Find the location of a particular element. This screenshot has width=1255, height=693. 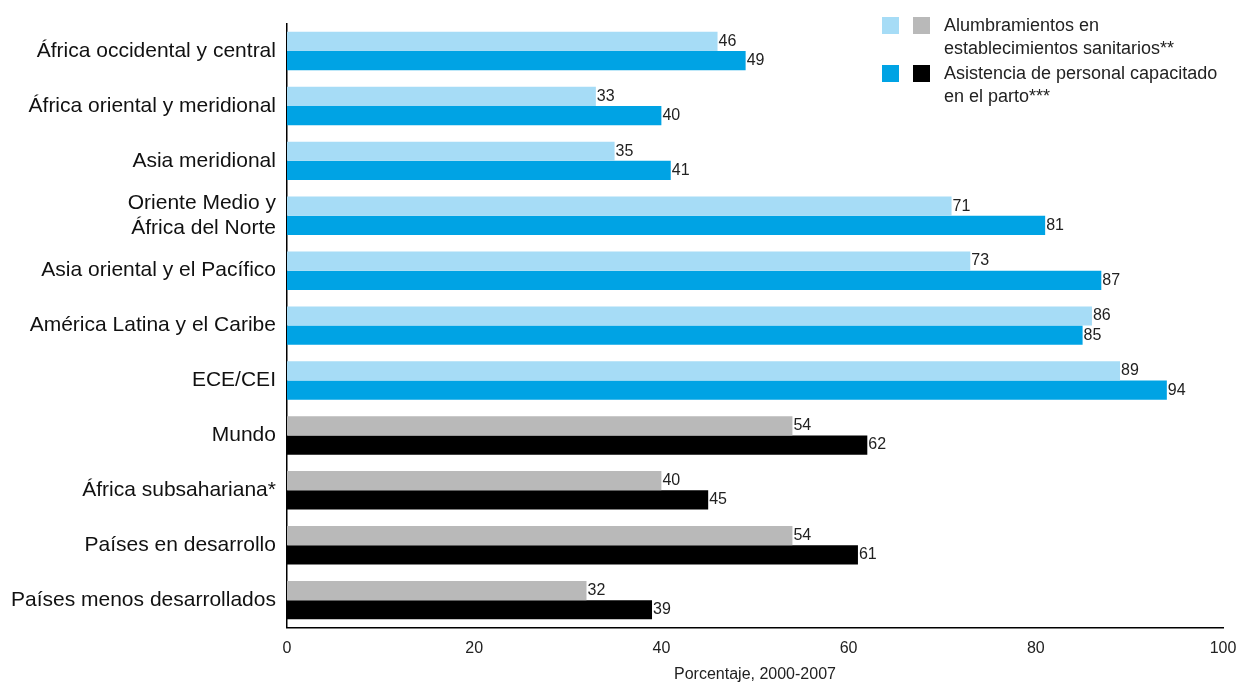

y-tick-label: África subsahariana* is located at coordinates (179, 489).